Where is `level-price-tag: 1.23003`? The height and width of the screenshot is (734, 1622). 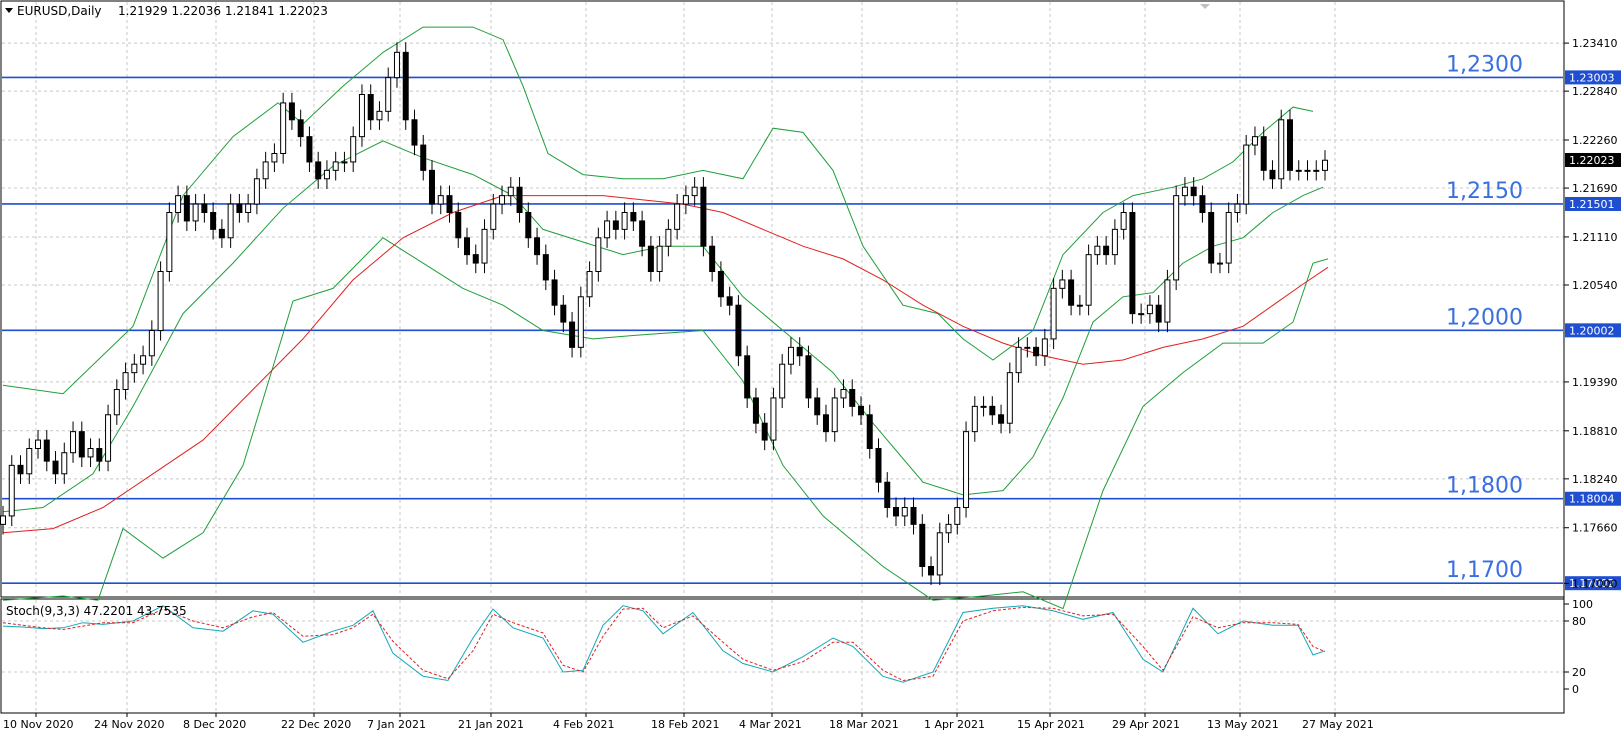 level-price-tag: 1.23003 is located at coordinates (1592, 77).